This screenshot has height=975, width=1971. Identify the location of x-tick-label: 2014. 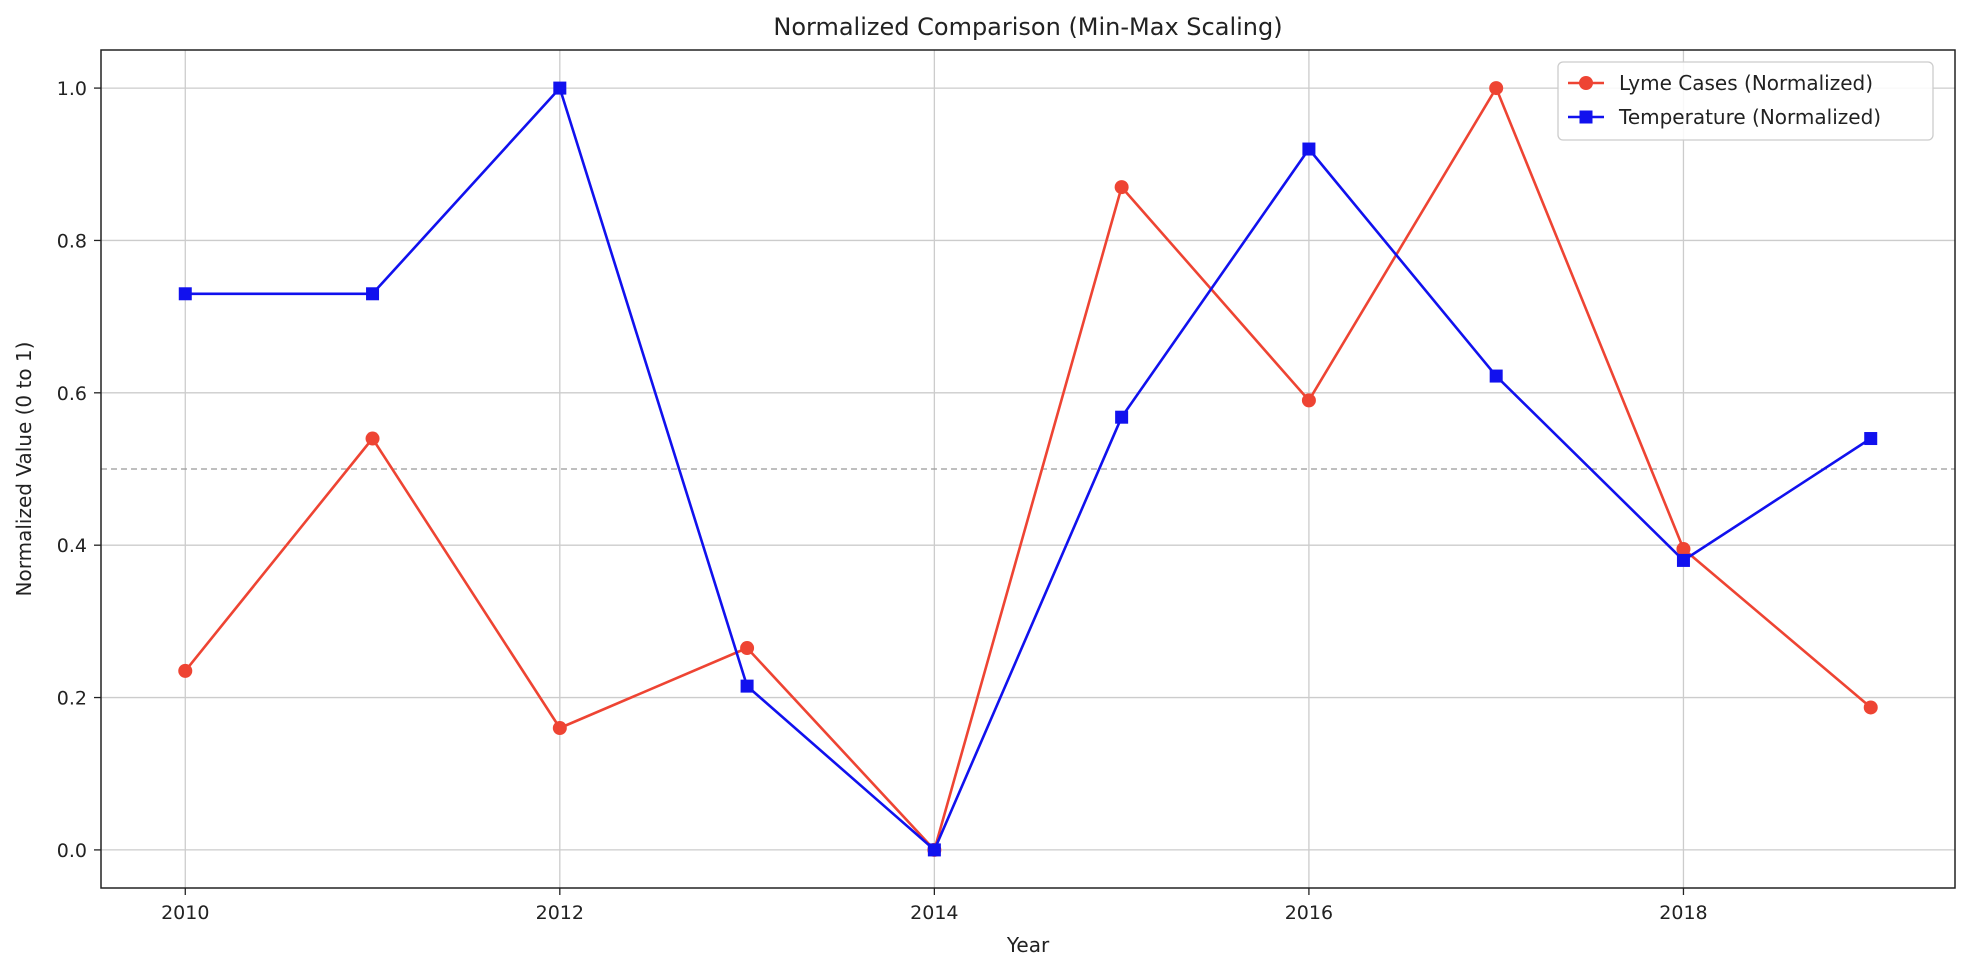
(934, 913).